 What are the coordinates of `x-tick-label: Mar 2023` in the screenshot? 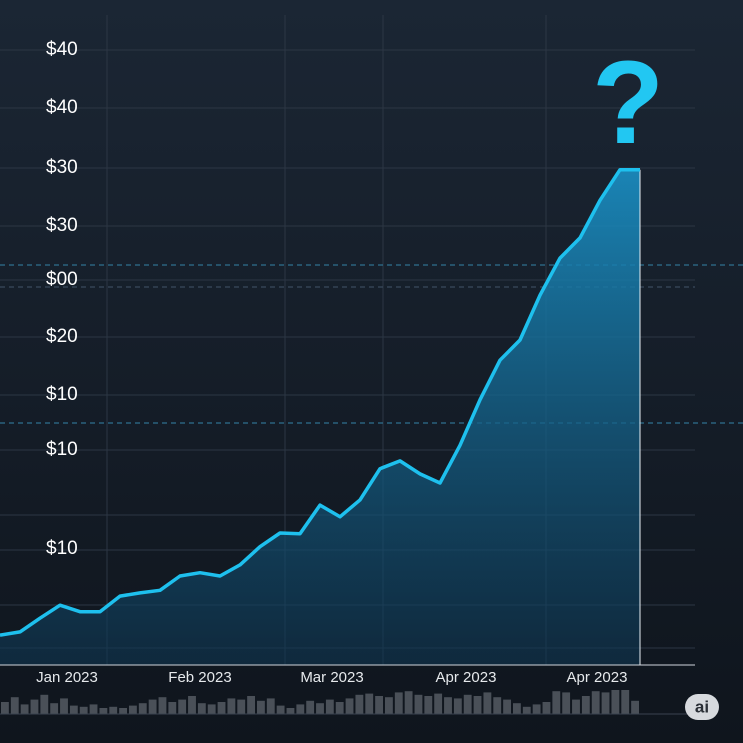 It's located at (331, 677).